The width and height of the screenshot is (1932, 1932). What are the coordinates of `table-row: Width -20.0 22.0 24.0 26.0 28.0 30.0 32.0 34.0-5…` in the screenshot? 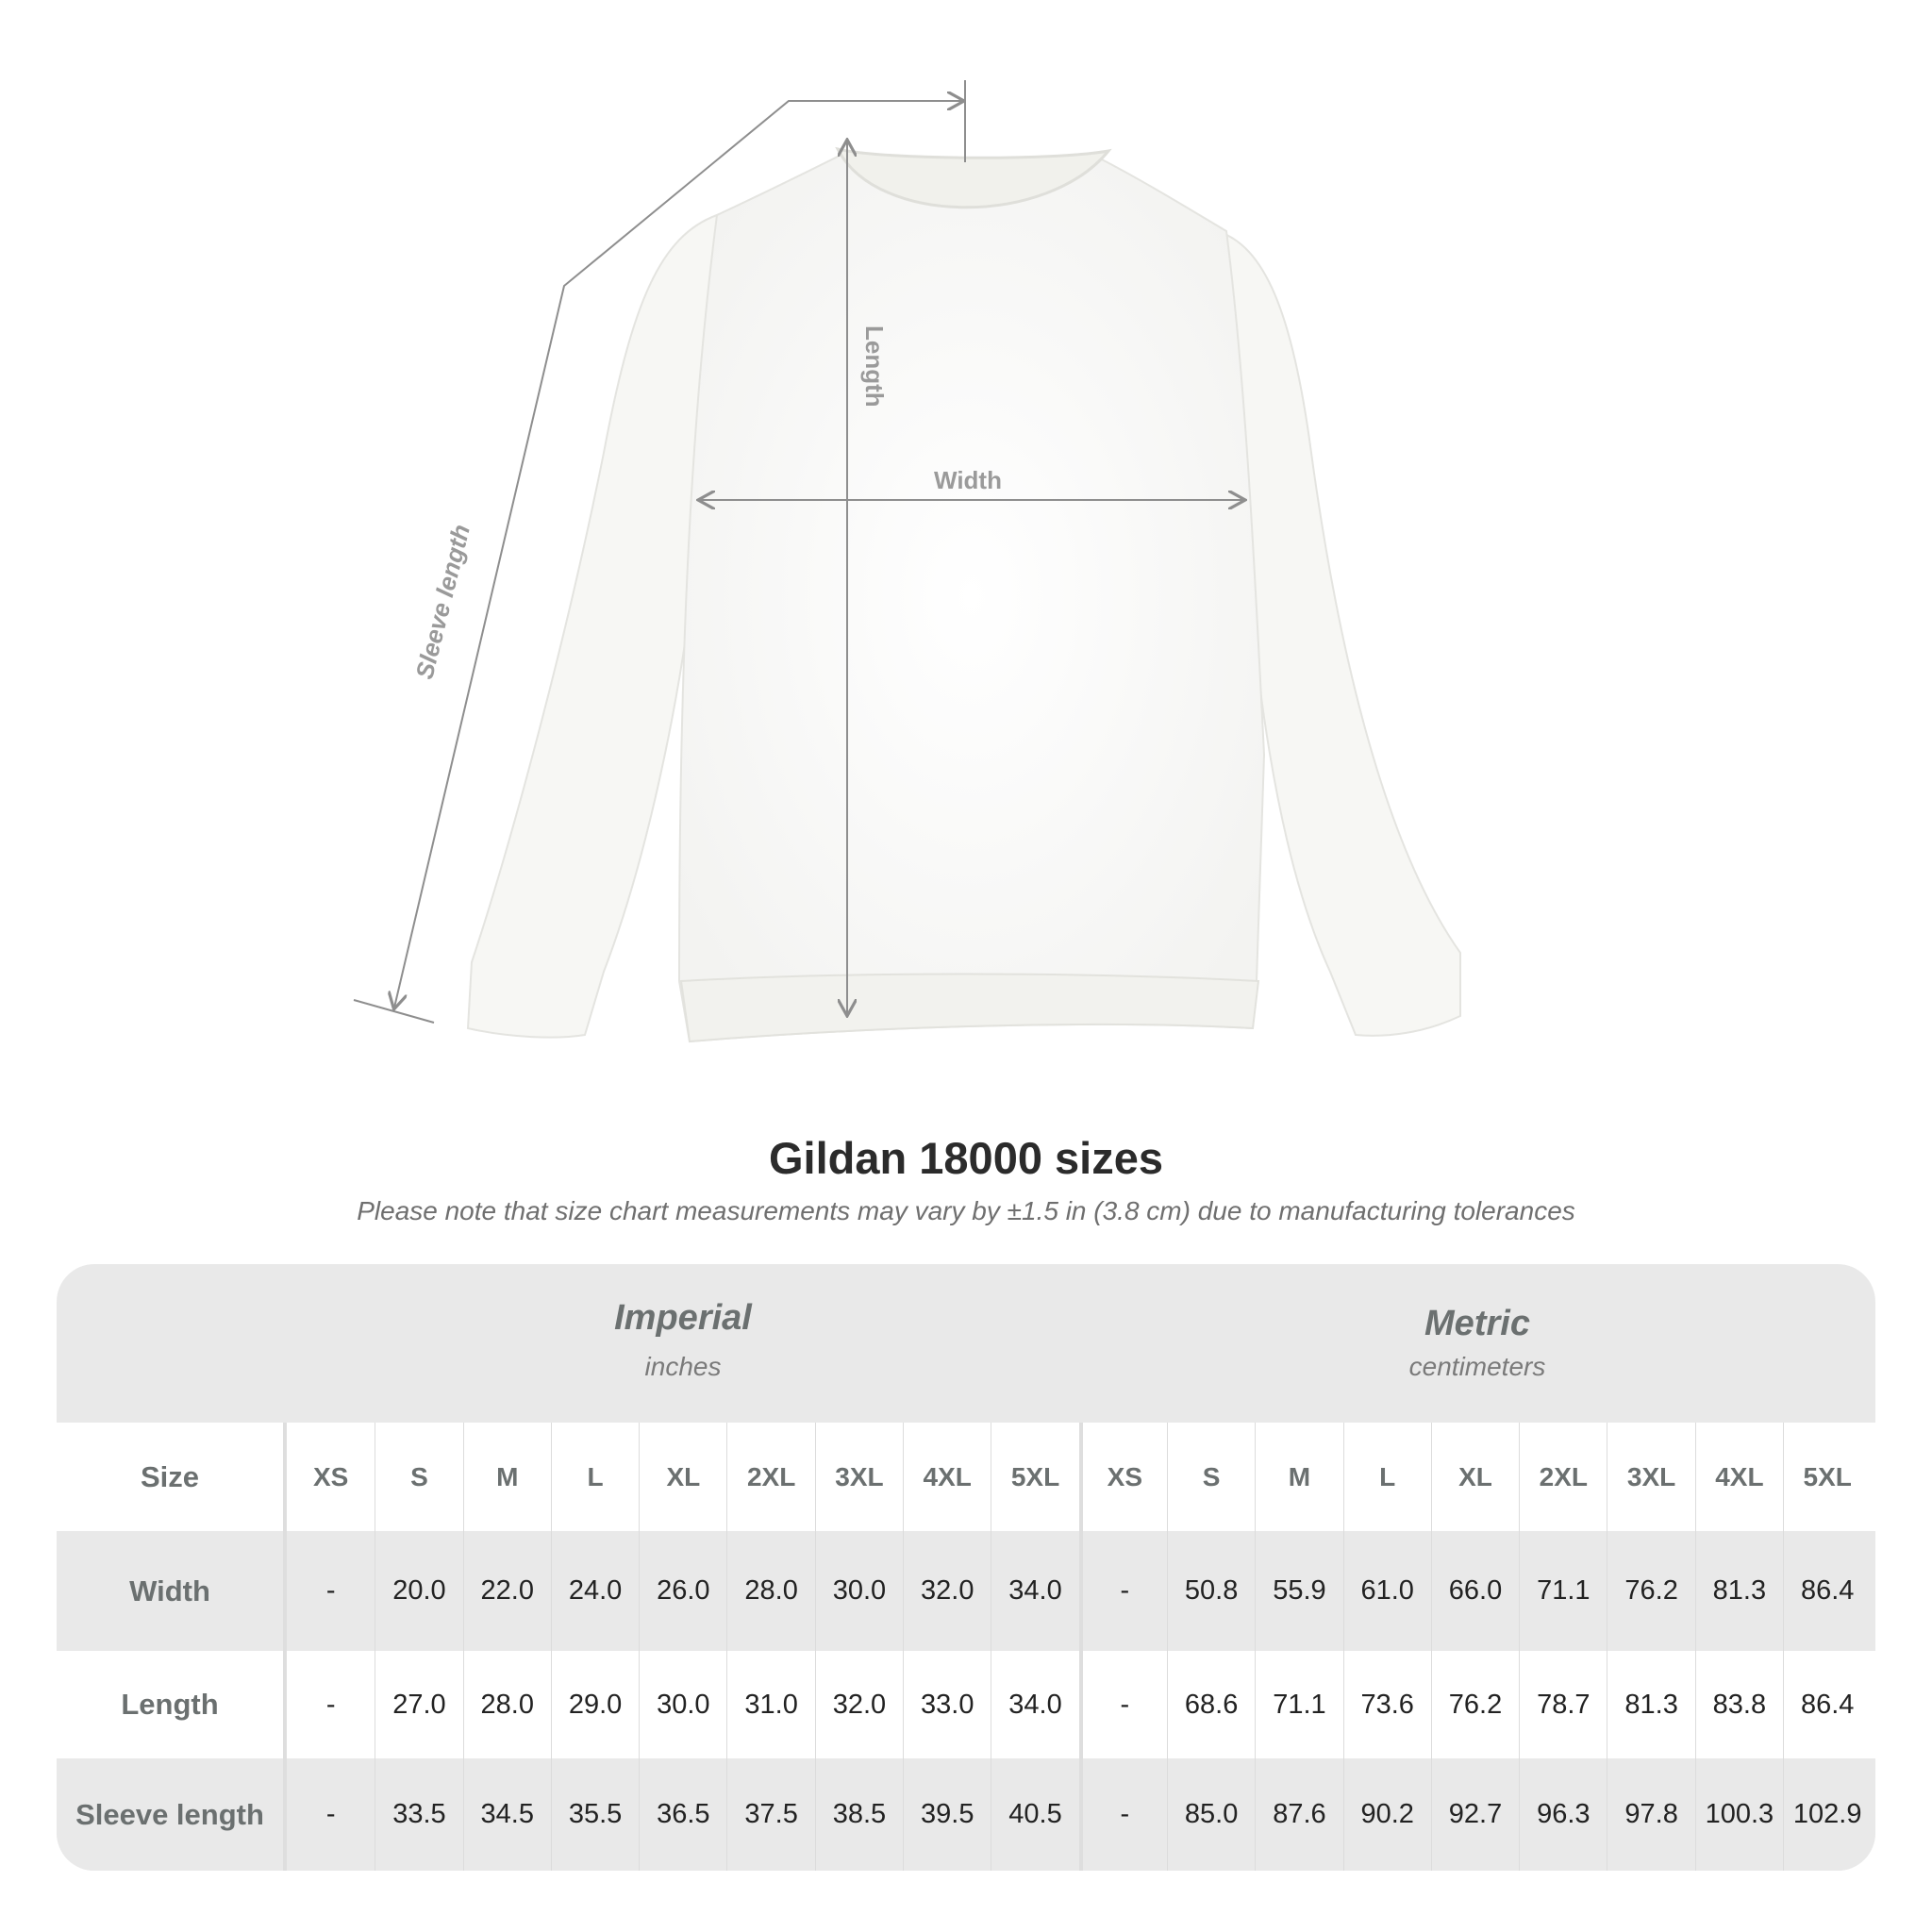 It's located at (966, 1591).